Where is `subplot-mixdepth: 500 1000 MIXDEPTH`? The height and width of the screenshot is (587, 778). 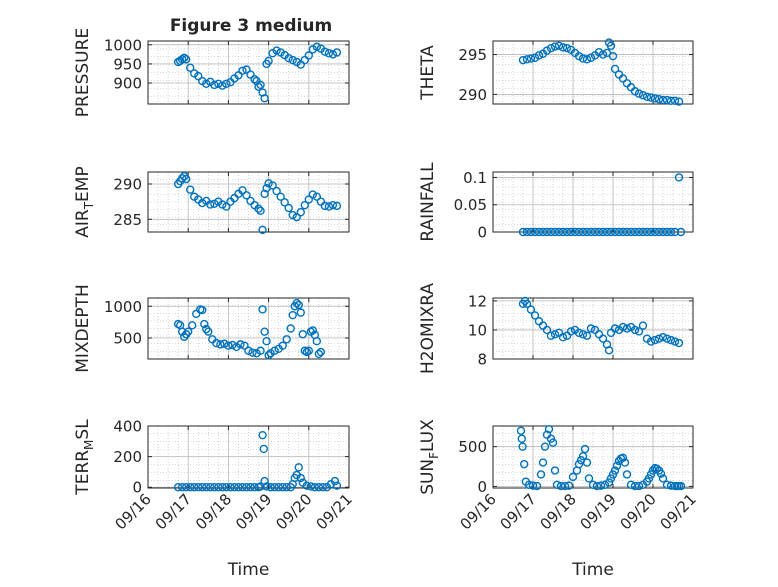 subplot-mixdepth: 500 1000 MIXDEPTH is located at coordinates (211, 328).